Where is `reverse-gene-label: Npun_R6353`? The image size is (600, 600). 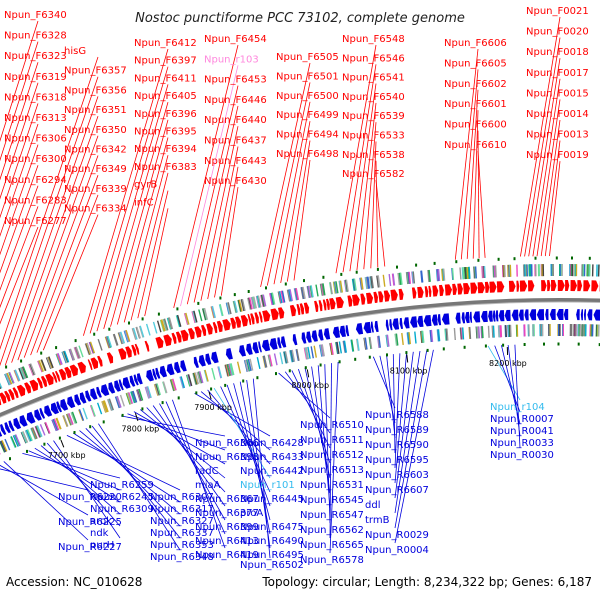 reverse-gene-label: Npun_R6353 is located at coordinates (182, 545).